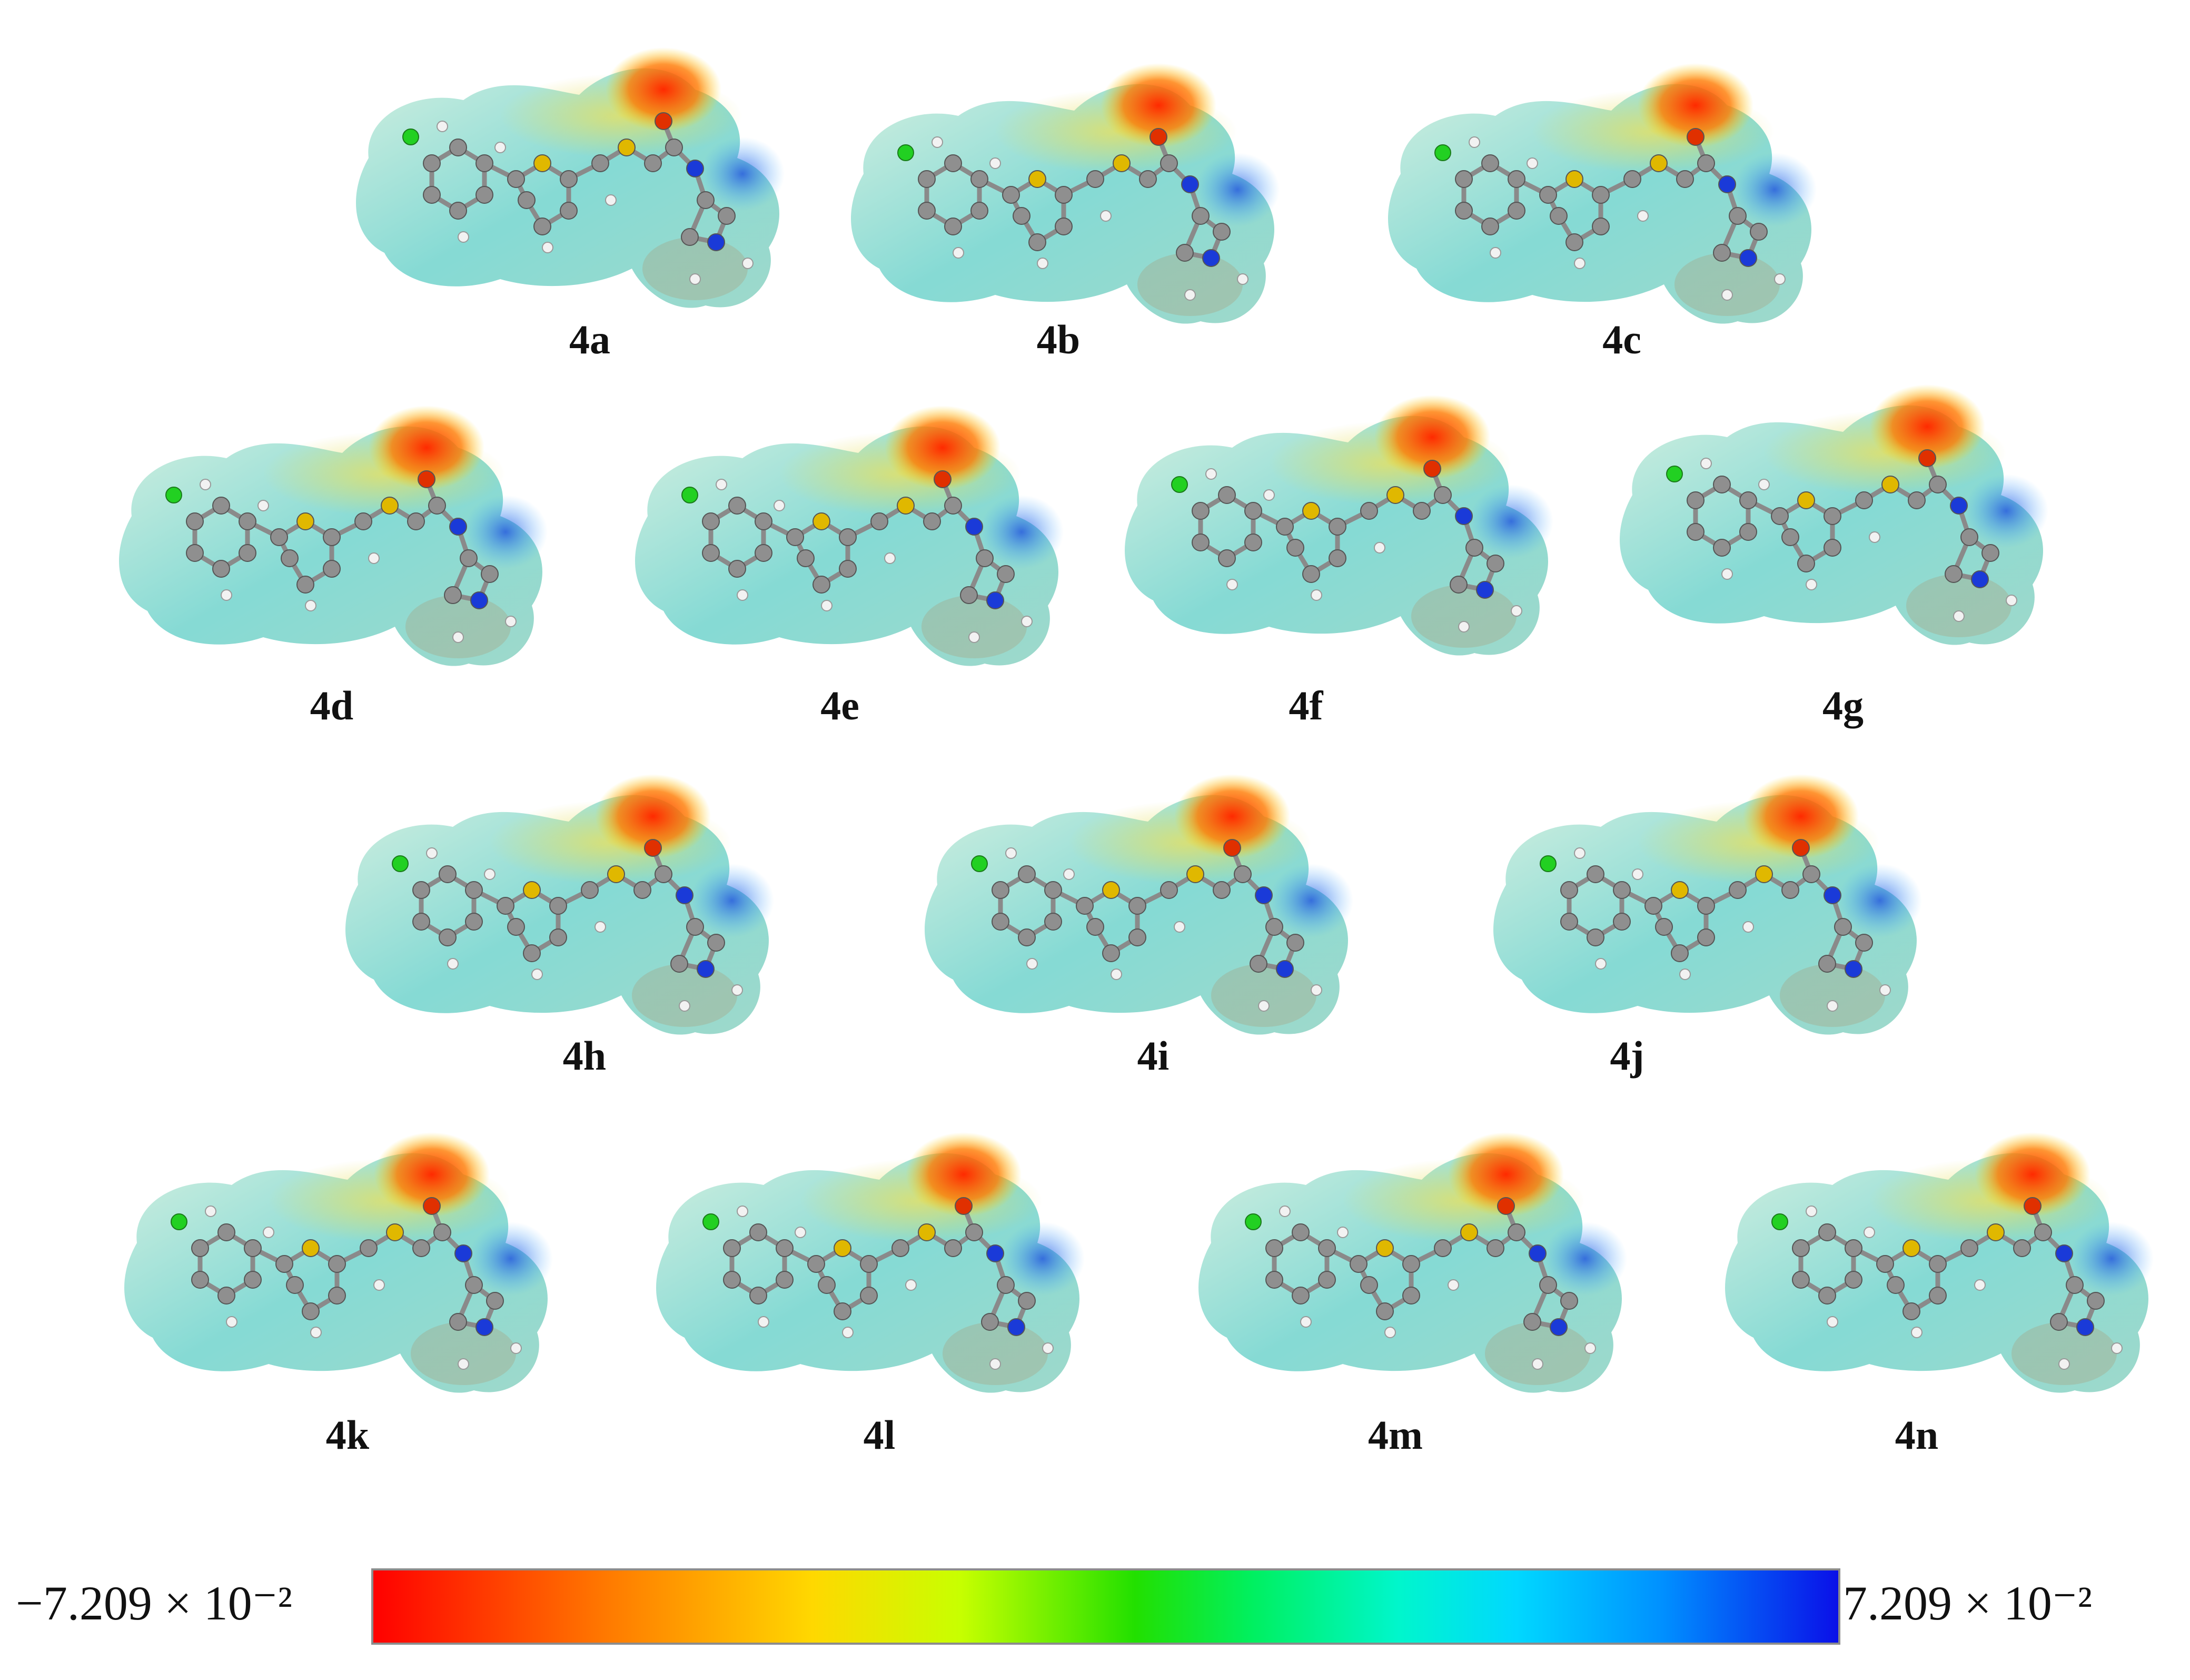 This screenshot has width=2190, height=1680. Describe the element at coordinates (332, 705) in the screenshot. I see `molecule-label-4d: 4d` at that location.